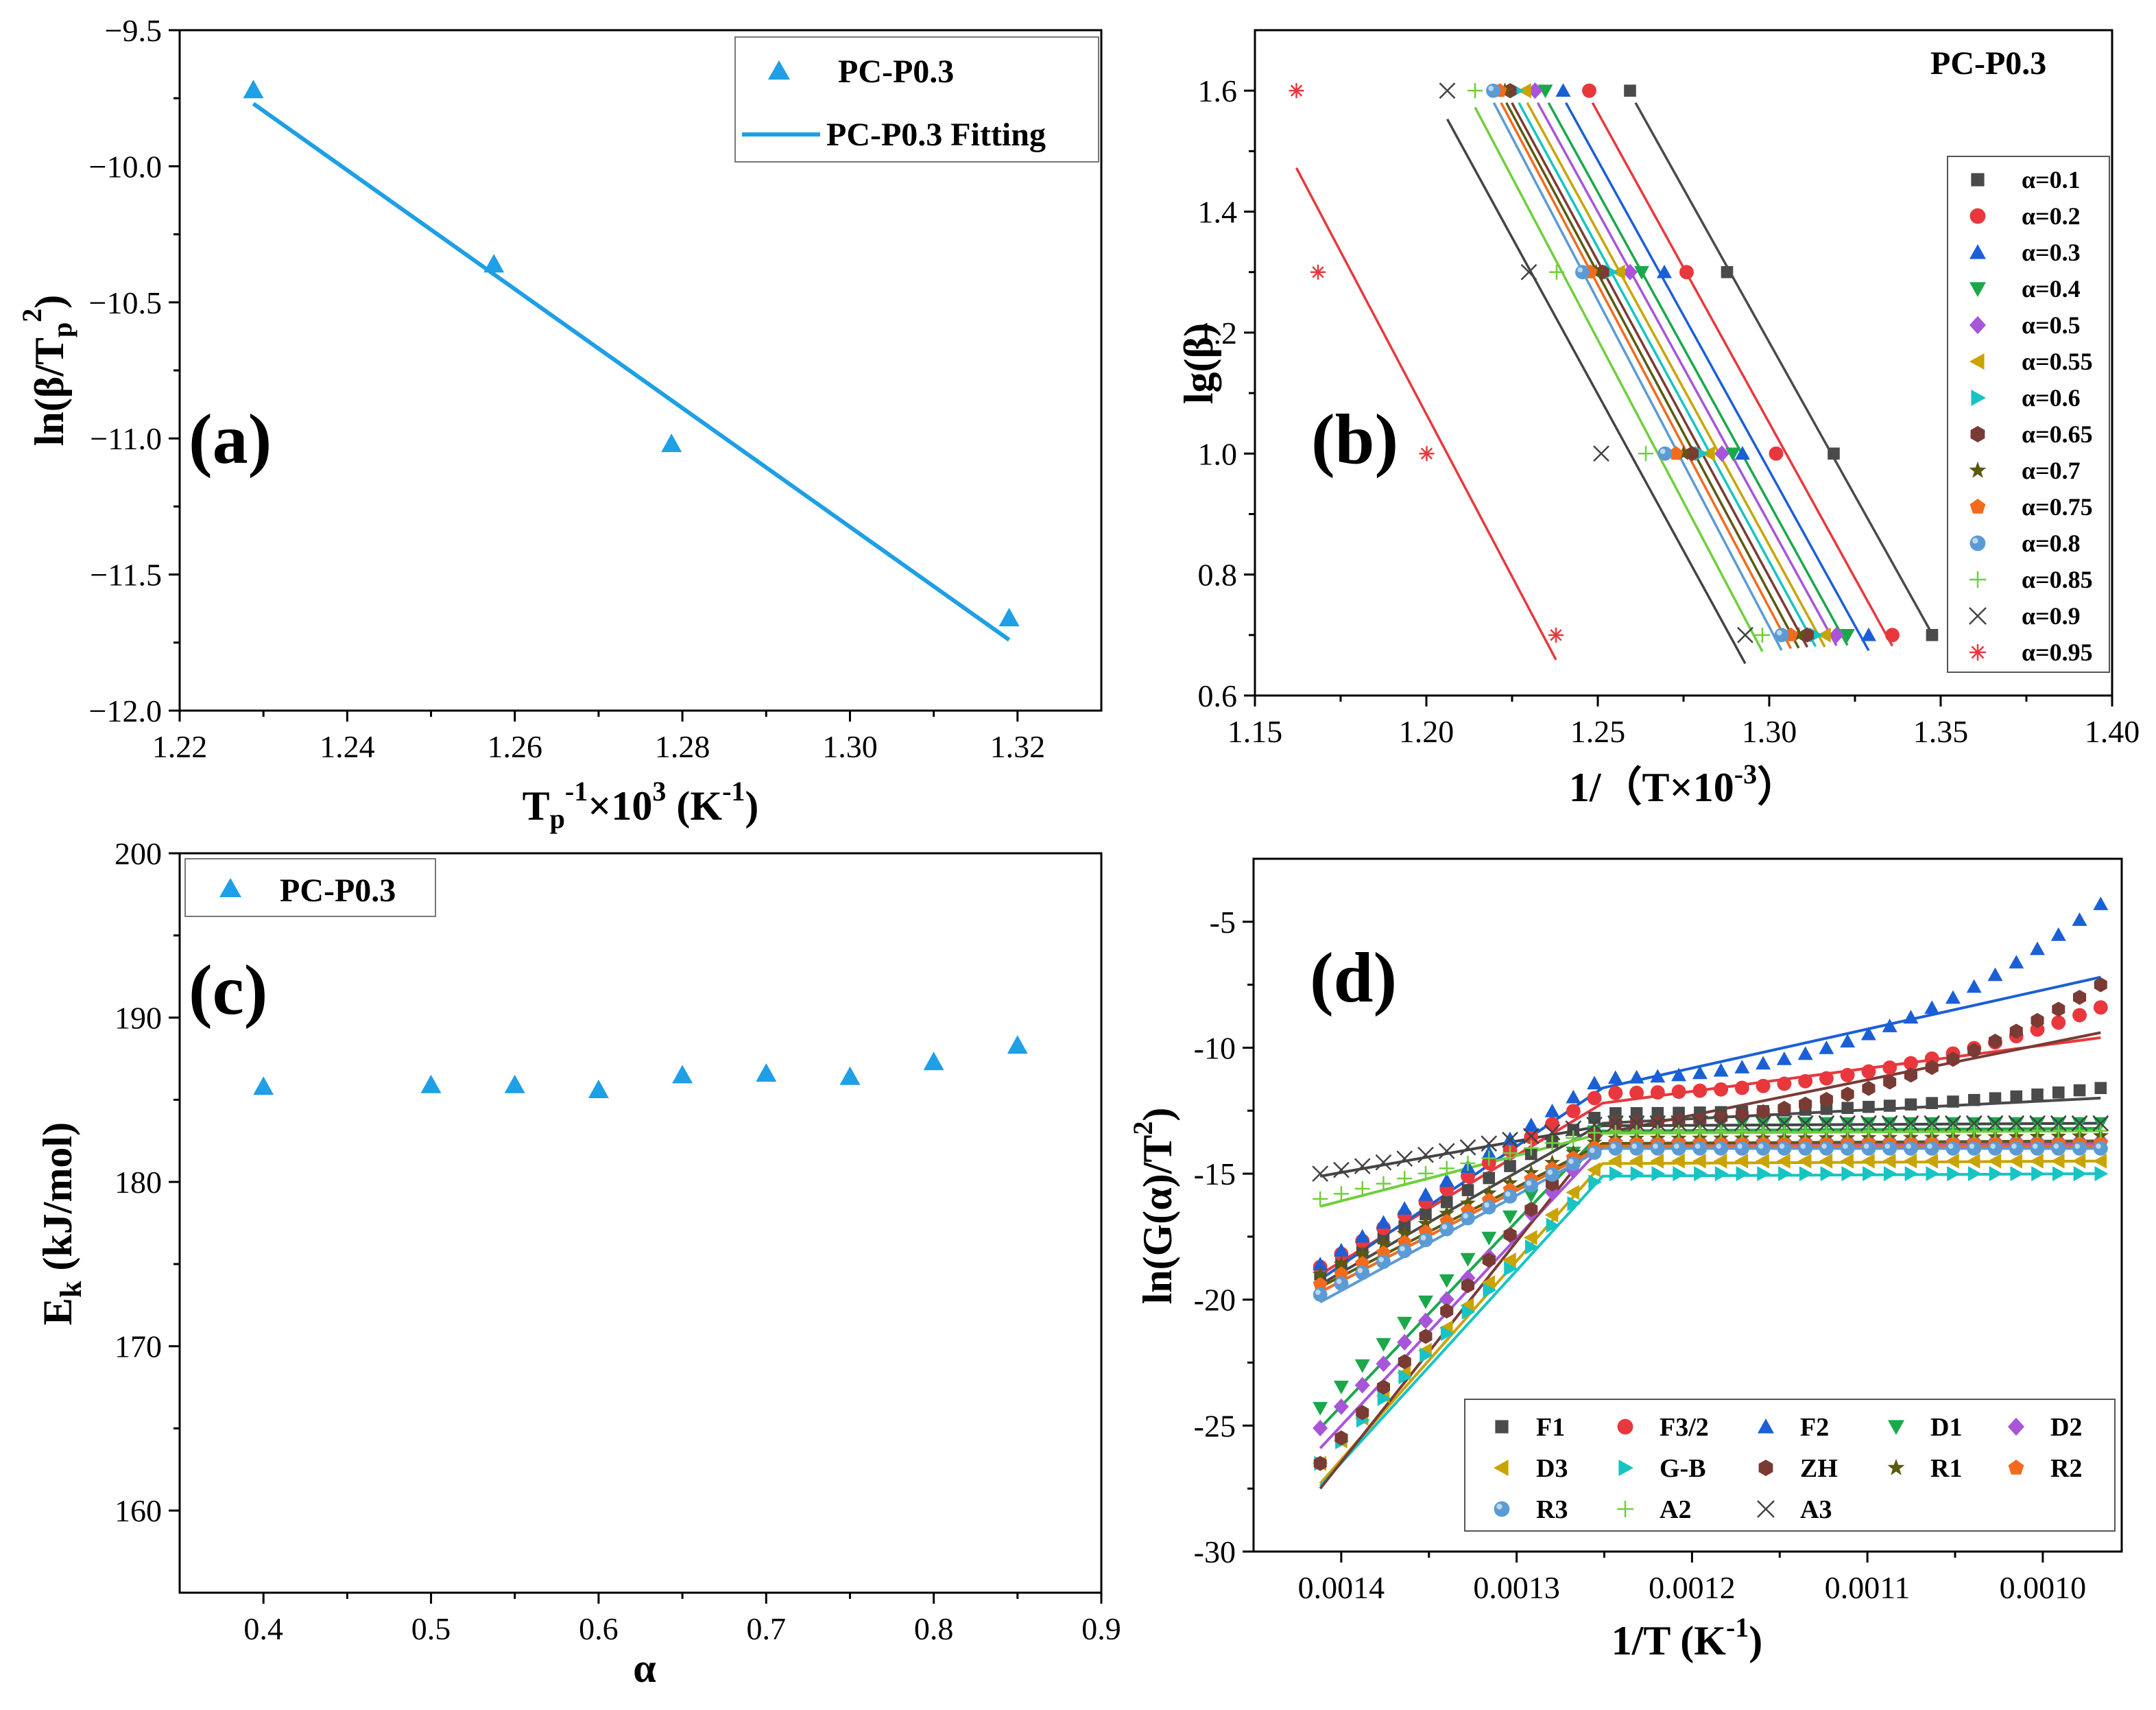 The width and height of the screenshot is (2156, 1710). Describe the element at coordinates (1692, 1587) in the screenshot. I see `x-tick-label-d: 0.0012` at that location.